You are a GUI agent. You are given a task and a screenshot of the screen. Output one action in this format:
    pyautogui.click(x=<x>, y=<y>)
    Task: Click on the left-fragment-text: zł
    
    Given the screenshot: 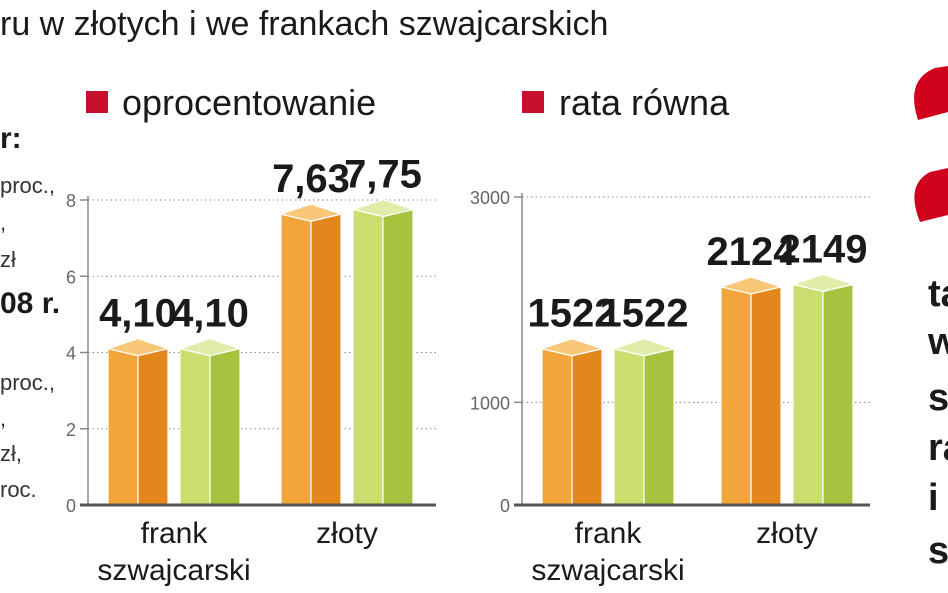 What is the action you would take?
    pyautogui.click(x=8, y=259)
    